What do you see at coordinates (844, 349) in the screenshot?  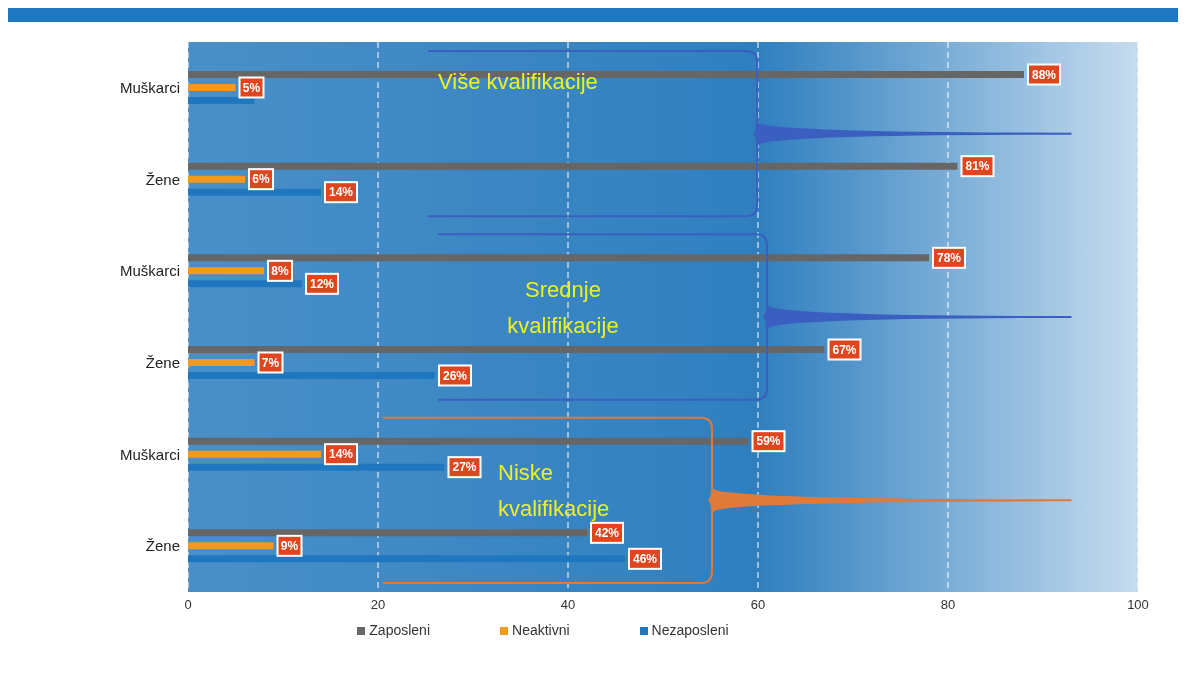 I see `data-label: 67%` at bounding box center [844, 349].